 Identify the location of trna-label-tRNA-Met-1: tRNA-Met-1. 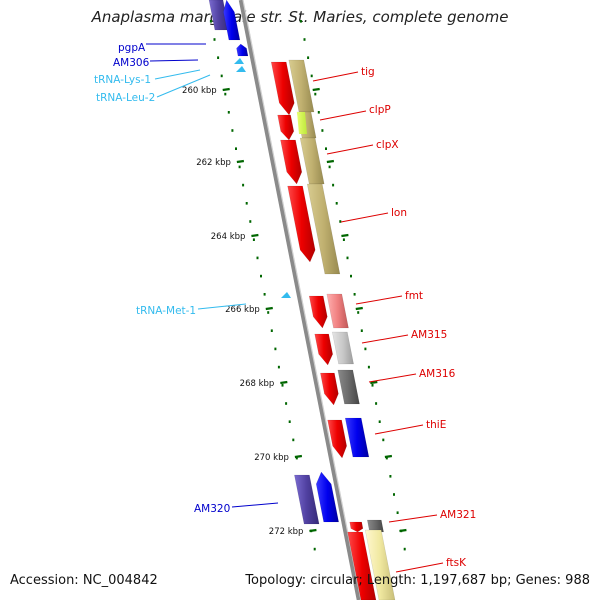
(166, 311).